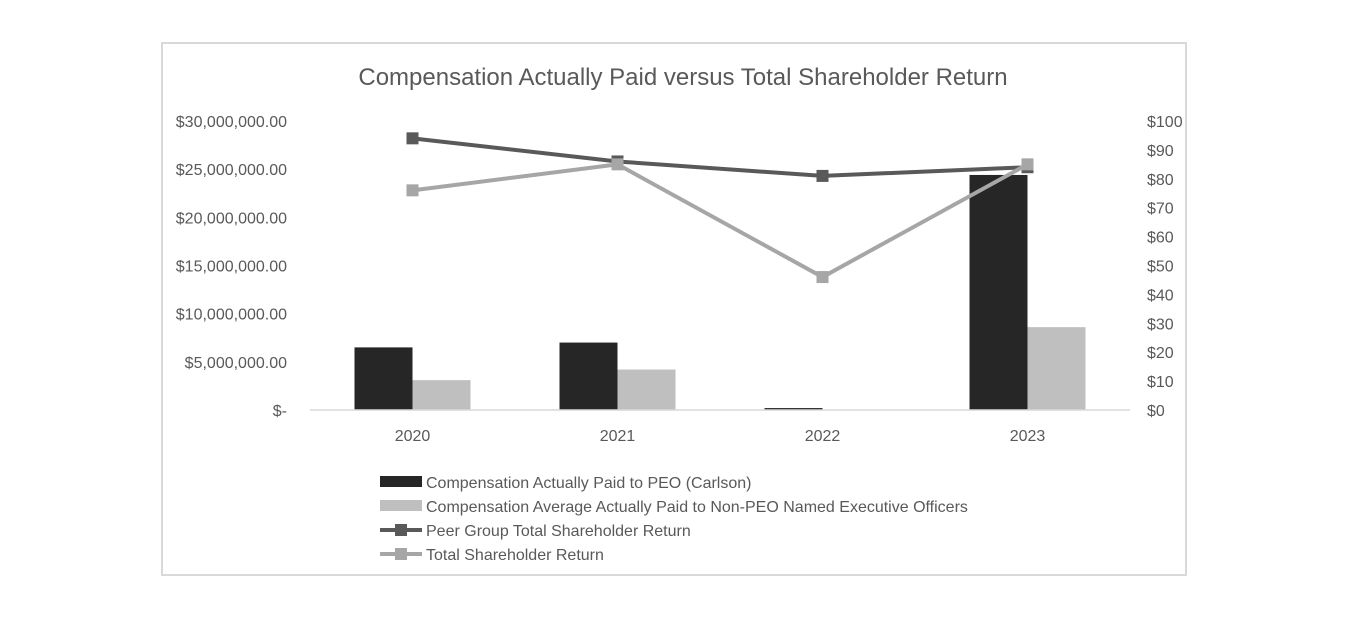  Describe the element at coordinates (822, 277) in the screenshot. I see `line-point-3-2022` at that location.